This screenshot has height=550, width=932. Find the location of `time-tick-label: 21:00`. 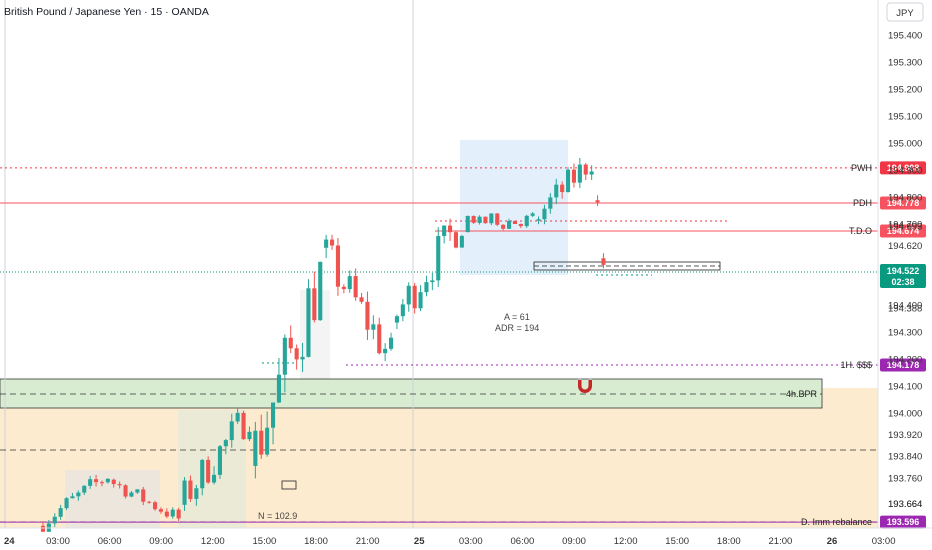

time-tick-label: 21:00 is located at coordinates (368, 541).